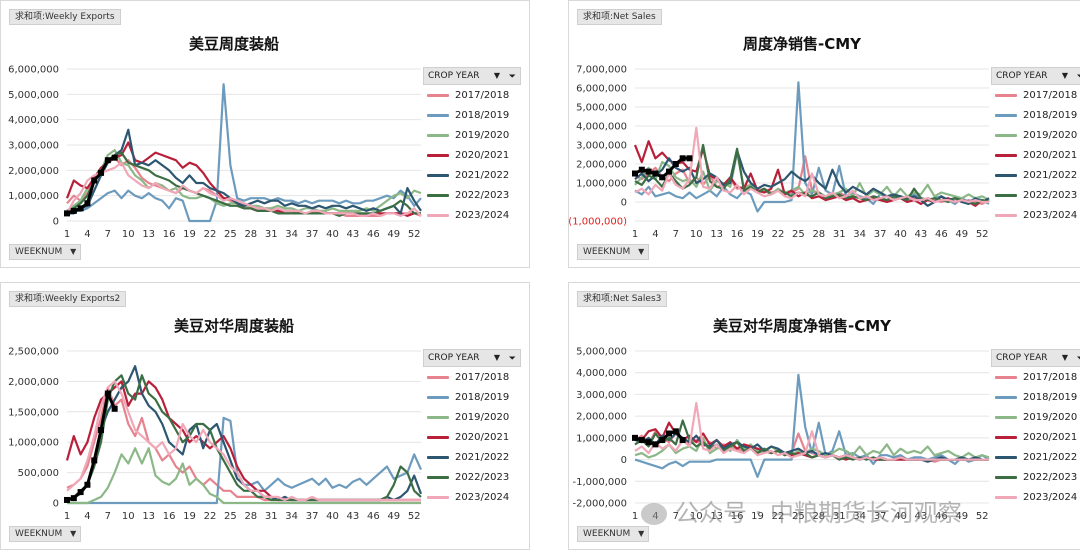 The height and width of the screenshot is (552, 1080). I want to click on legend-label: 2018/2019, so click(1050, 115).